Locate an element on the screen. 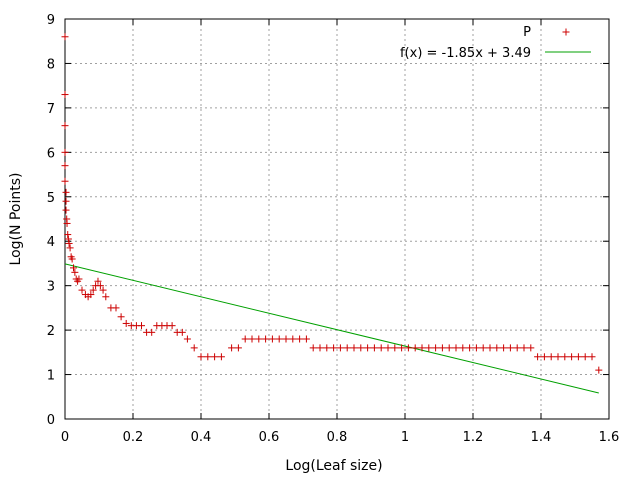 This screenshot has height=480, width=640. x-tick-label: 1.4 is located at coordinates (541, 437).